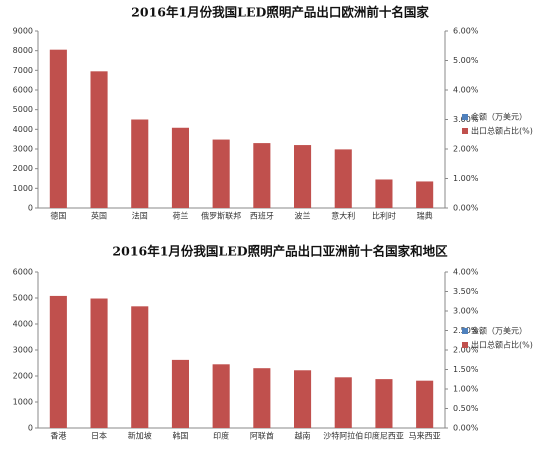 The height and width of the screenshot is (451, 558). What do you see at coordinates (23, 50) in the screenshot?
I see `y-tick-label: 8000` at bounding box center [23, 50].